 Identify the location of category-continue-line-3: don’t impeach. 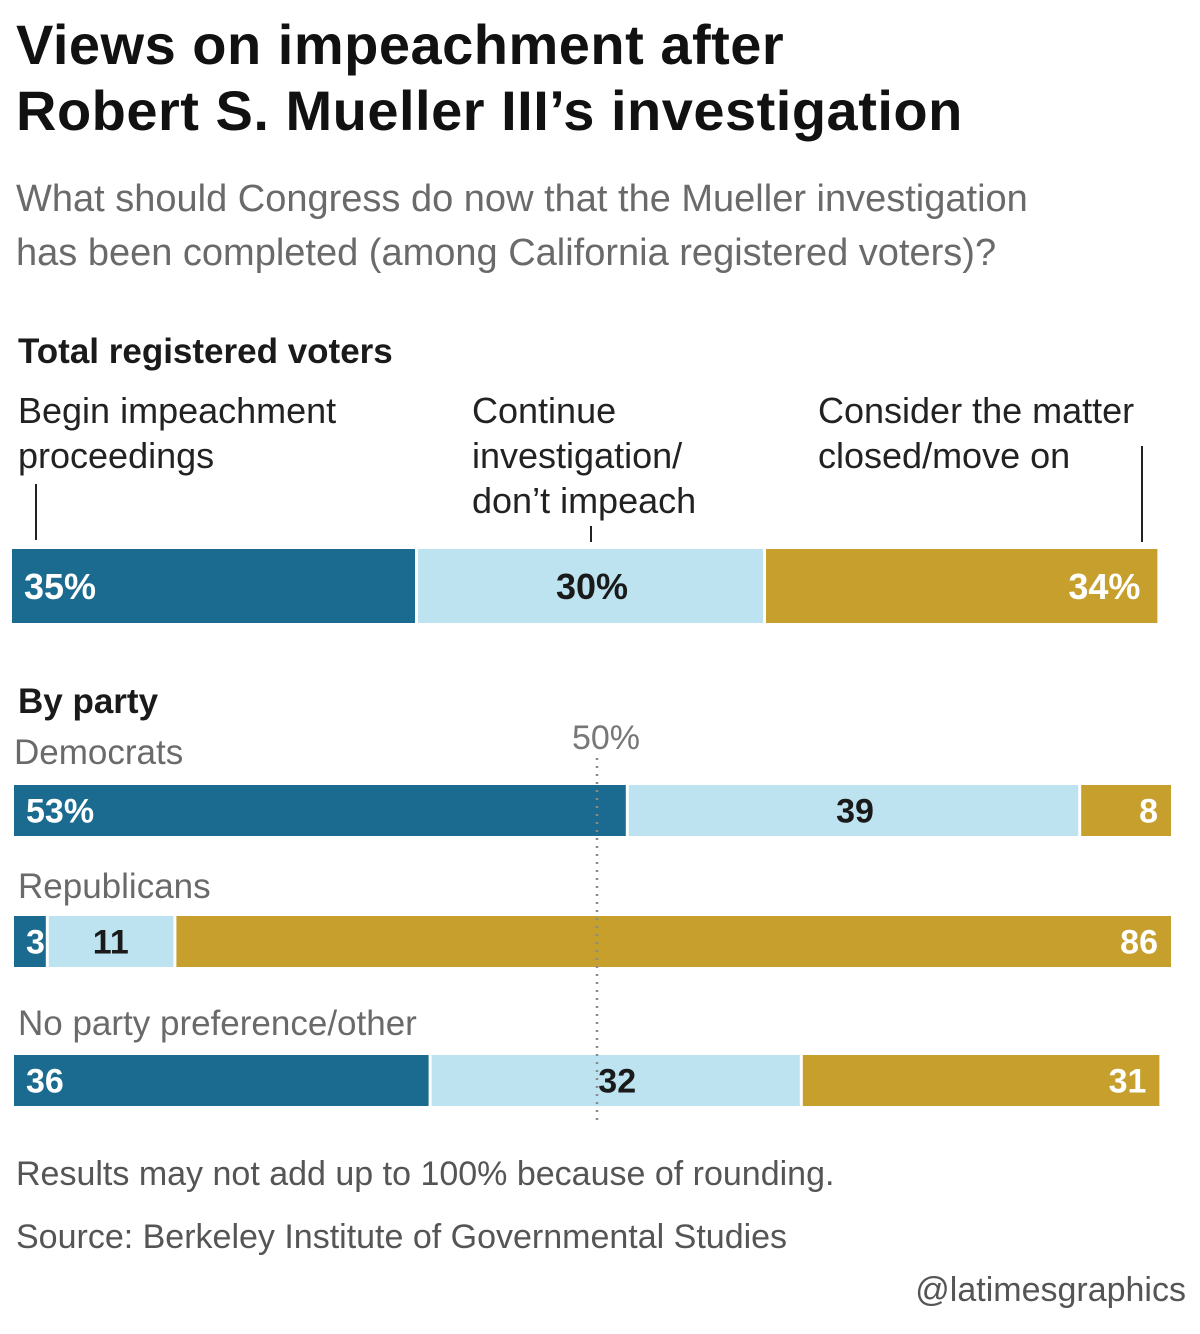
(584, 500).